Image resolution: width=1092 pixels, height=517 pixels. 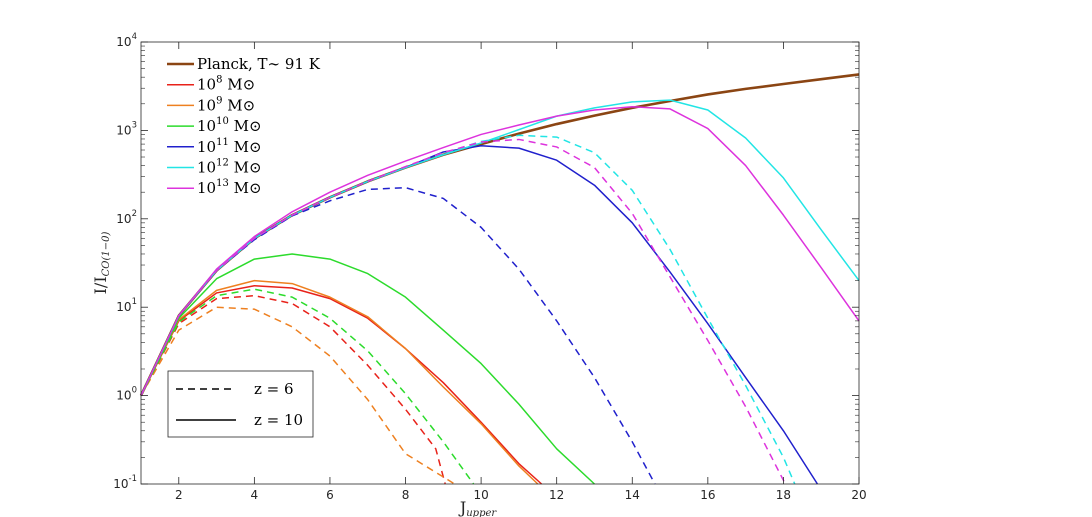 I want to click on style-legend-label-1: z = 10, so click(x=278, y=420).